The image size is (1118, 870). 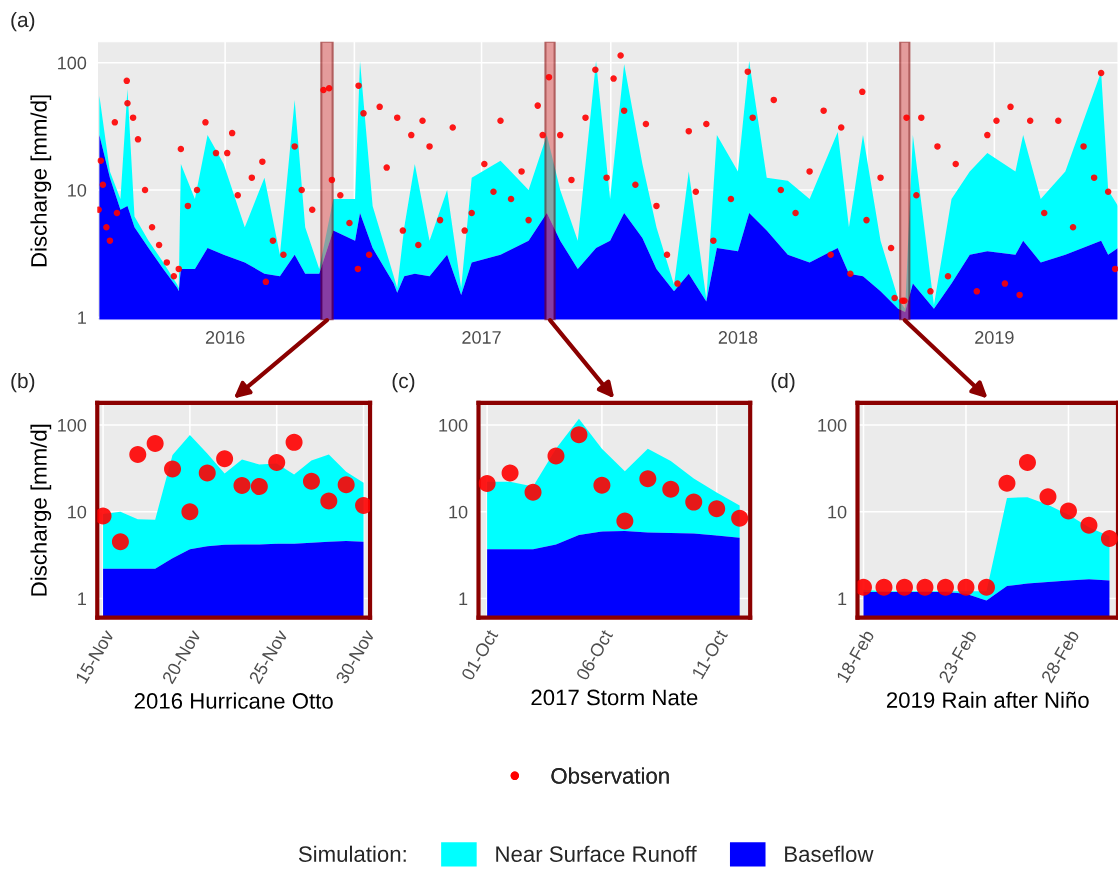 What do you see at coordinates (596, 853) in the screenshot?
I see `legend-label: Near Surface Runoff` at bounding box center [596, 853].